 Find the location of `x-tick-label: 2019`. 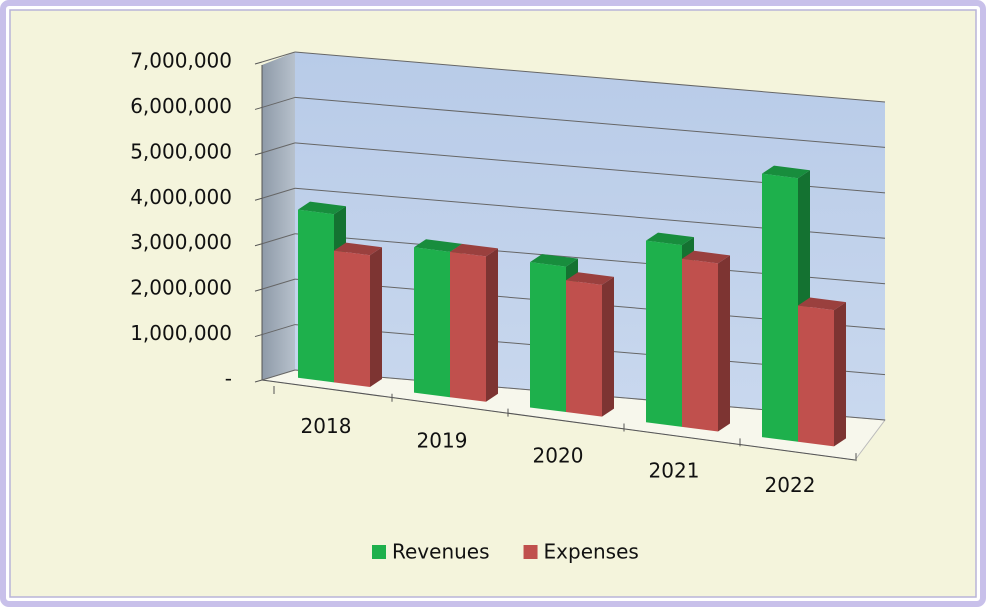

x-tick-label: 2019 is located at coordinates (442, 441).